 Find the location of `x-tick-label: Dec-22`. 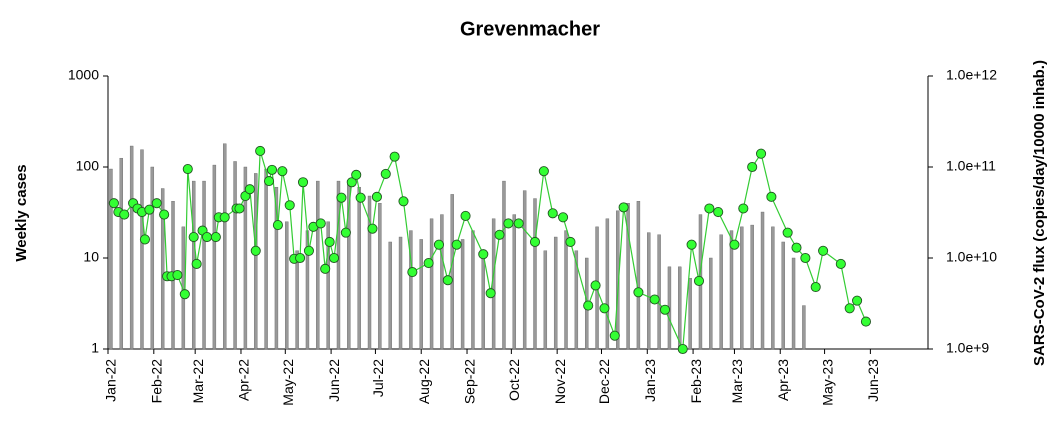

x-tick-label: Dec-22 is located at coordinates (604, 381).